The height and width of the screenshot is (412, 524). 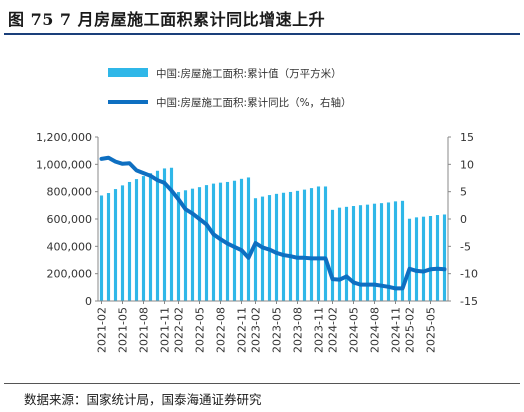 I want to click on x-tick-label: 2022-05, so click(x=200, y=330).